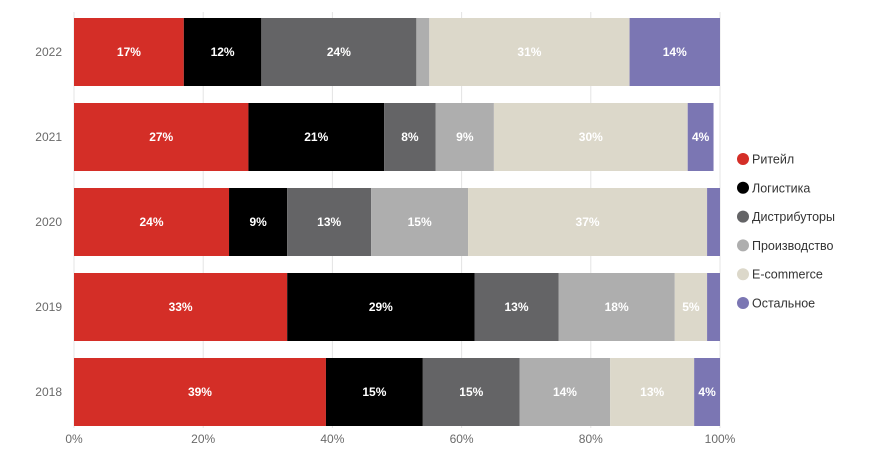  What do you see at coordinates (793, 217) in the screenshot?
I see `legend-label: Дистрибуторы` at bounding box center [793, 217].